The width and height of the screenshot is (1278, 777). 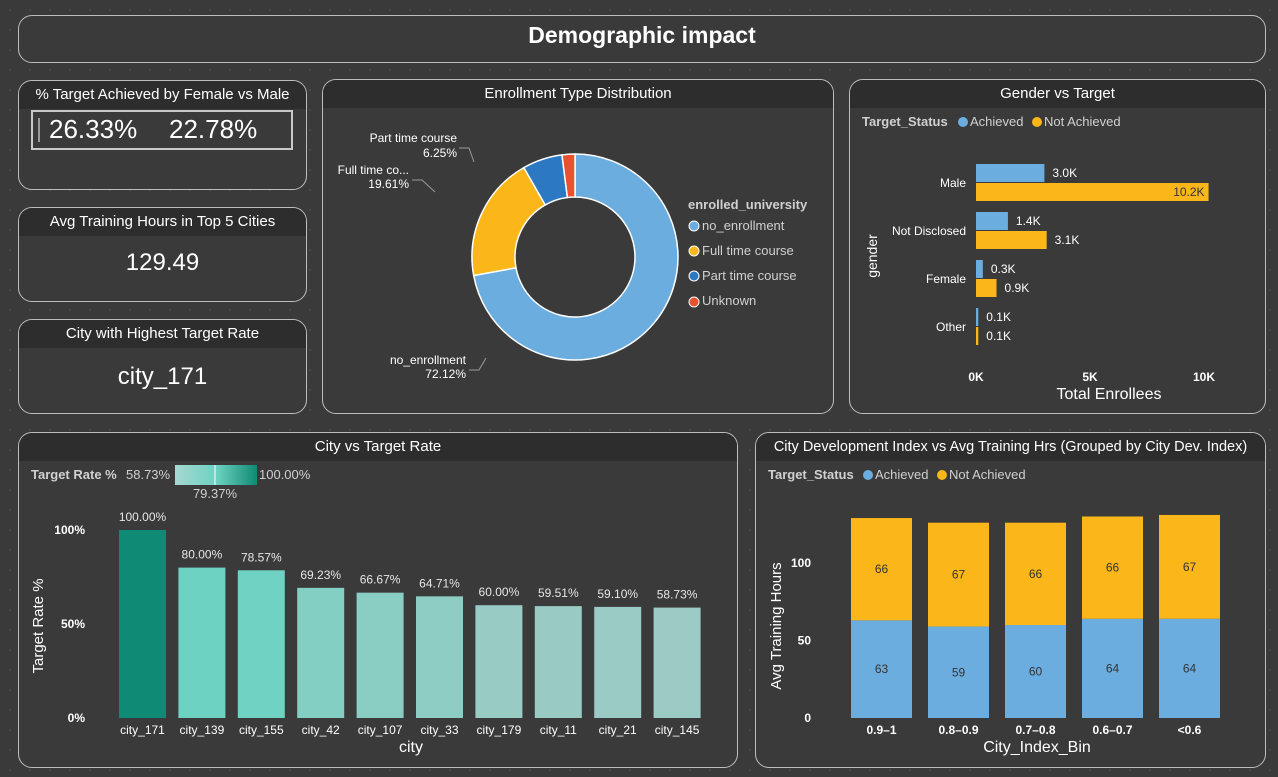 What do you see at coordinates (74, 474) in the screenshot?
I see `city-legend-title: Target Rate %` at bounding box center [74, 474].